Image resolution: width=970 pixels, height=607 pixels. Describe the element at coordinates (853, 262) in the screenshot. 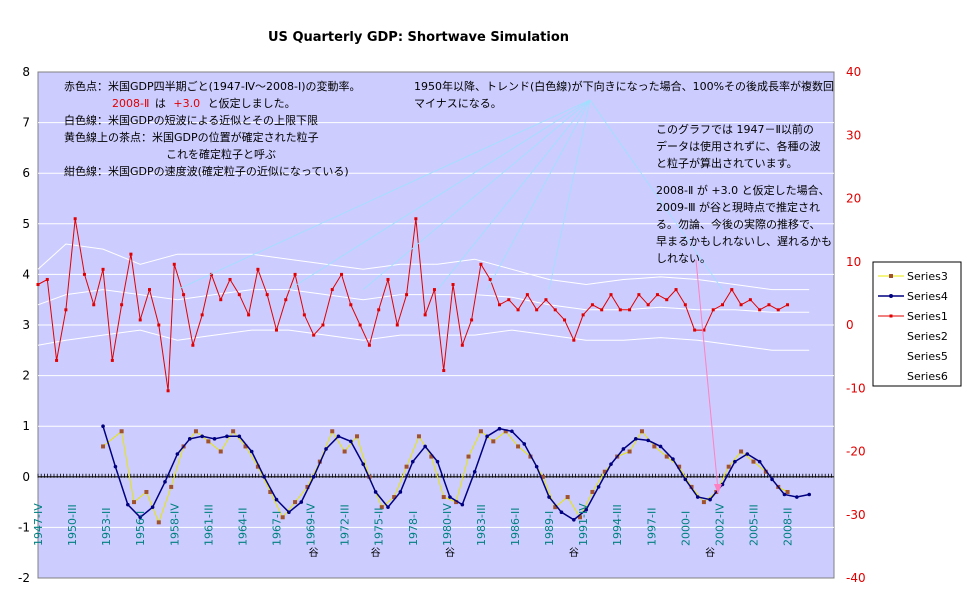

I see `y-right-tick-label: 10` at that location.